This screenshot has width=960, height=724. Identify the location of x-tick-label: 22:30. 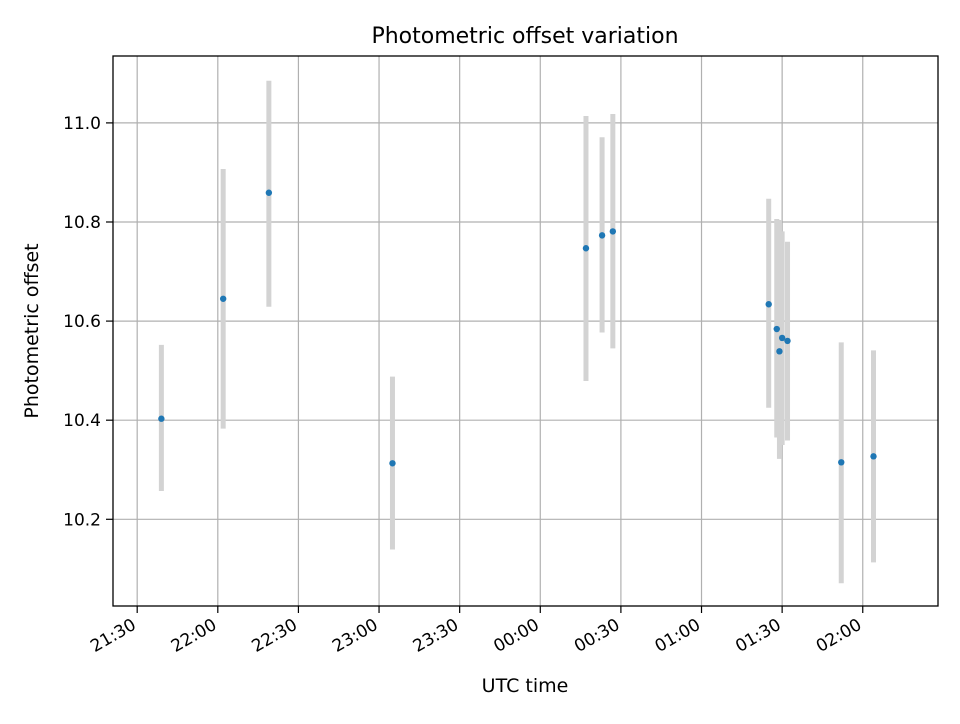
(274, 636).